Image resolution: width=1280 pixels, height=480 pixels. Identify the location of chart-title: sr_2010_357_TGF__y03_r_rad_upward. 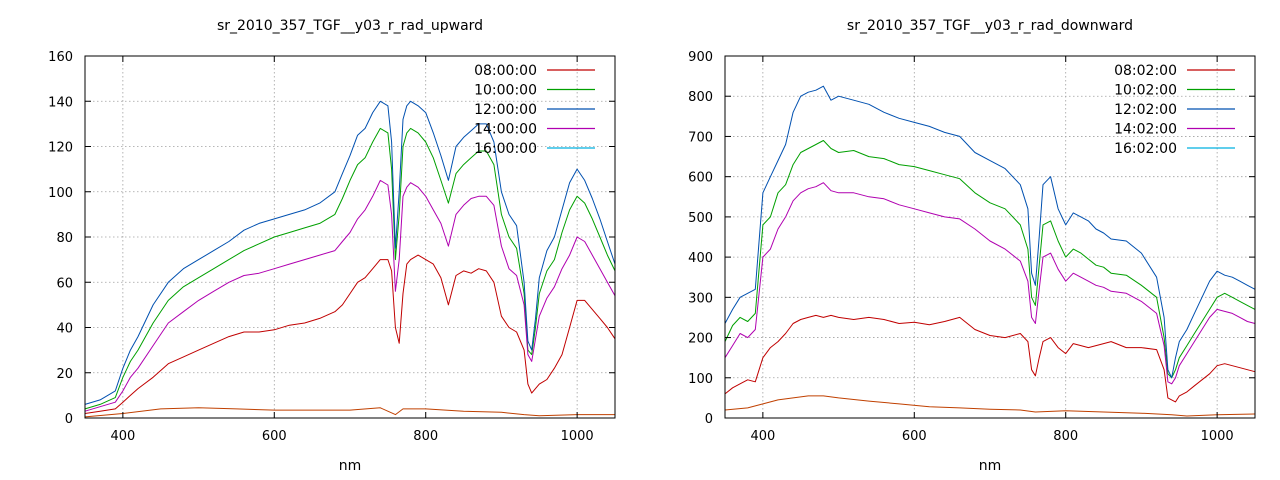
(350, 26).